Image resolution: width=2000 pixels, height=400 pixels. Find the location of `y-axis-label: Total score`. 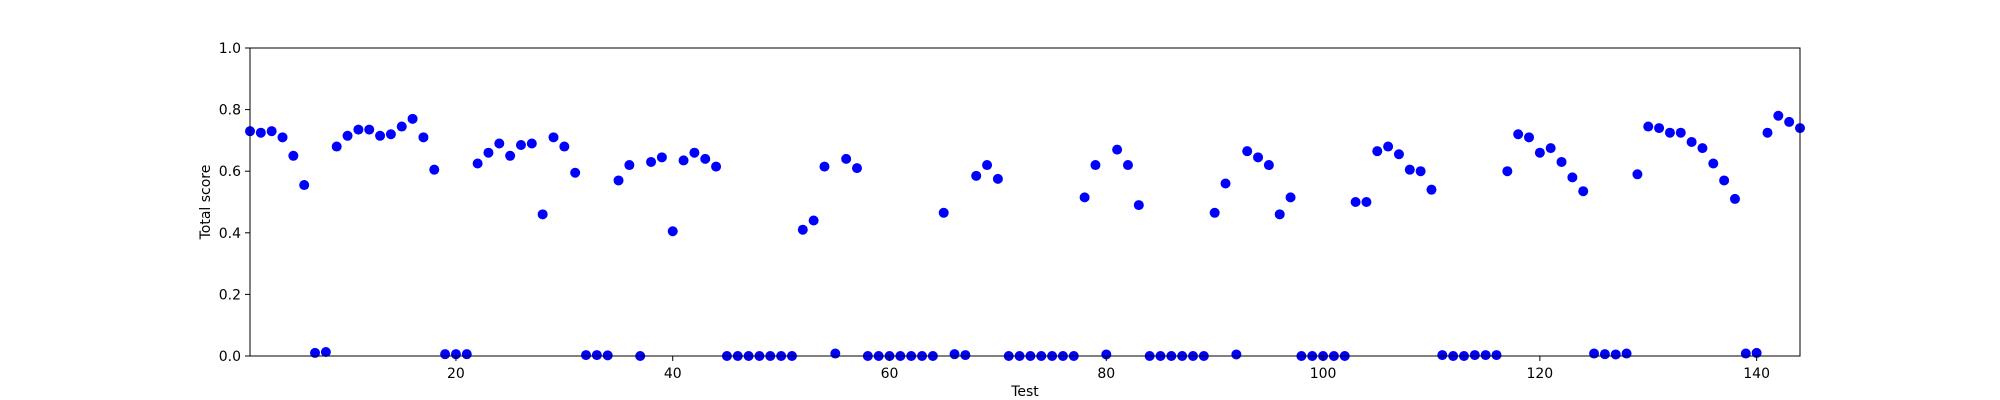

y-axis-label: Total score is located at coordinates (206, 203).